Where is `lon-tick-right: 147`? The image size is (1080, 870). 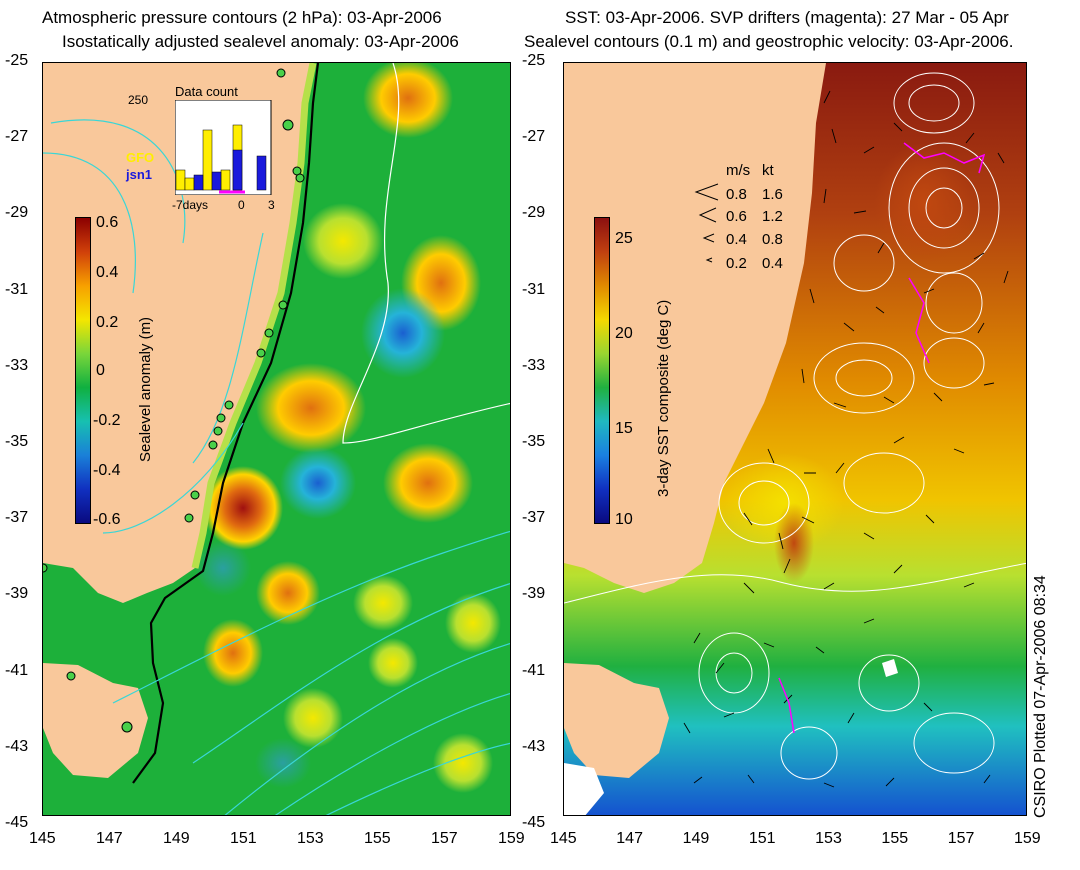
lon-tick-right: 147 is located at coordinates (629, 838).